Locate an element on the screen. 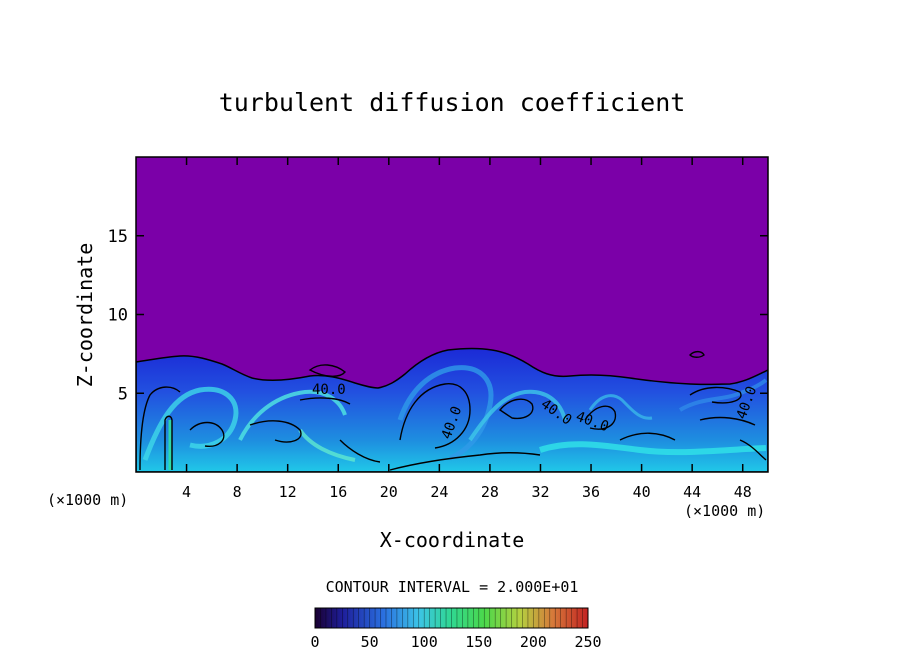 This screenshot has width=904, height=654. y-tick-label: 5 is located at coordinates (123, 394).